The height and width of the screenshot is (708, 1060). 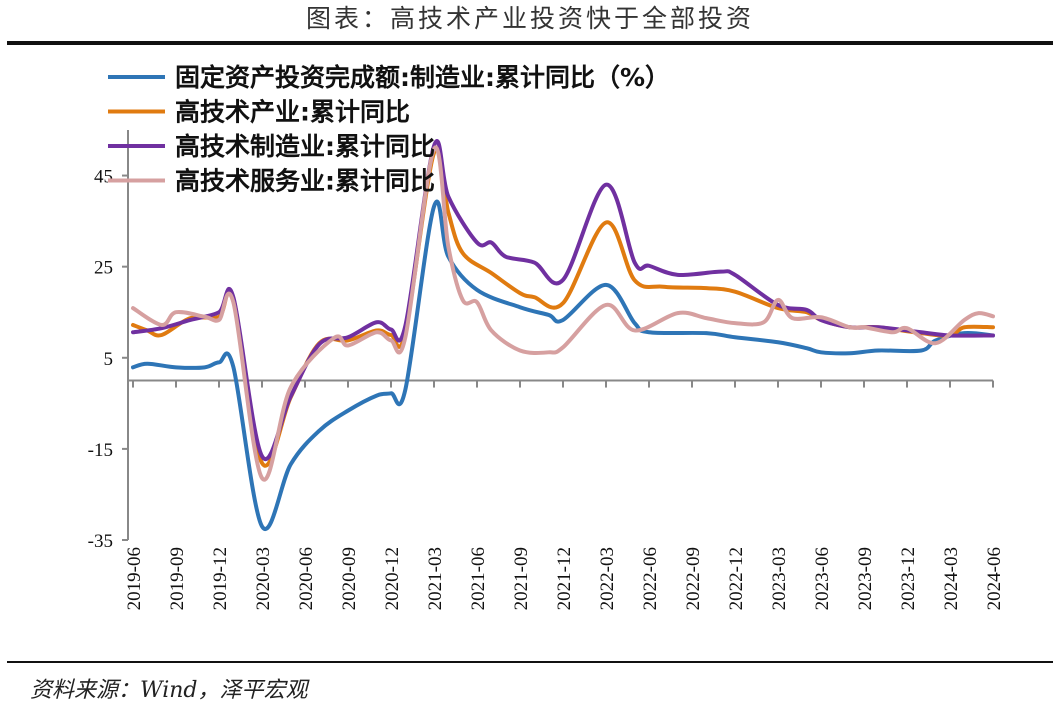 I want to click on x-tick-label: 2019-09, so click(x=177, y=578).